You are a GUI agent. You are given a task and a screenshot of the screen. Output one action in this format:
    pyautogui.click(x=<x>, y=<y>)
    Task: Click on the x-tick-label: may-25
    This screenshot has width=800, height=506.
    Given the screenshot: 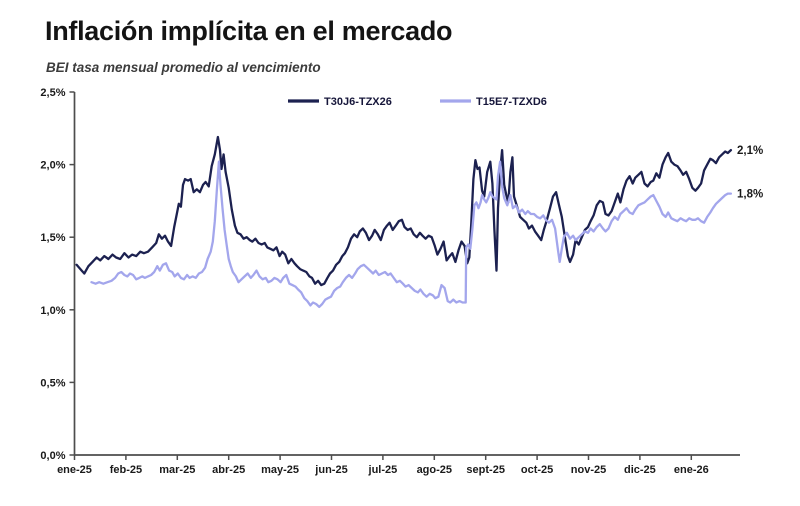 What is the action you would take?
    pyautogui.click(x=280, y=470)
    